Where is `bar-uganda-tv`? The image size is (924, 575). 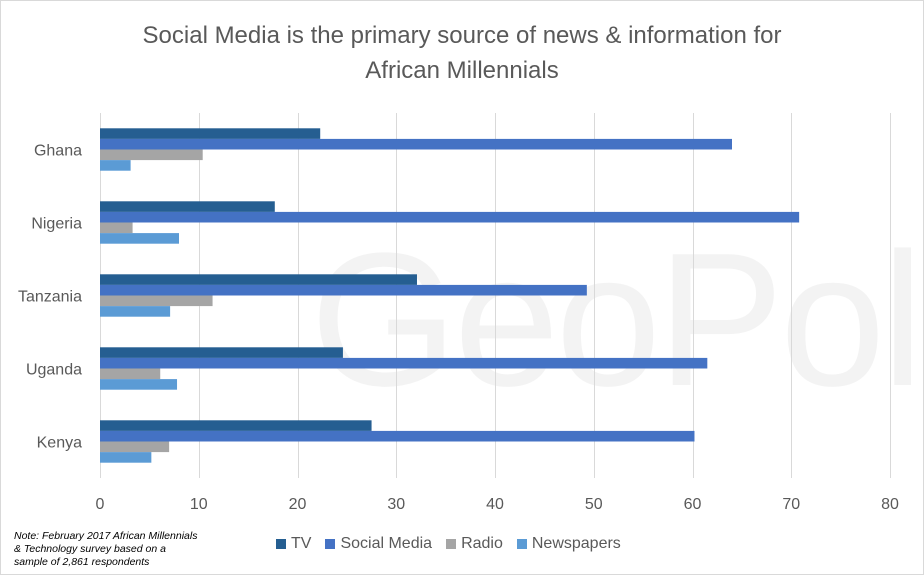
bar-uganda-tv is located at coordinates (221, 352).